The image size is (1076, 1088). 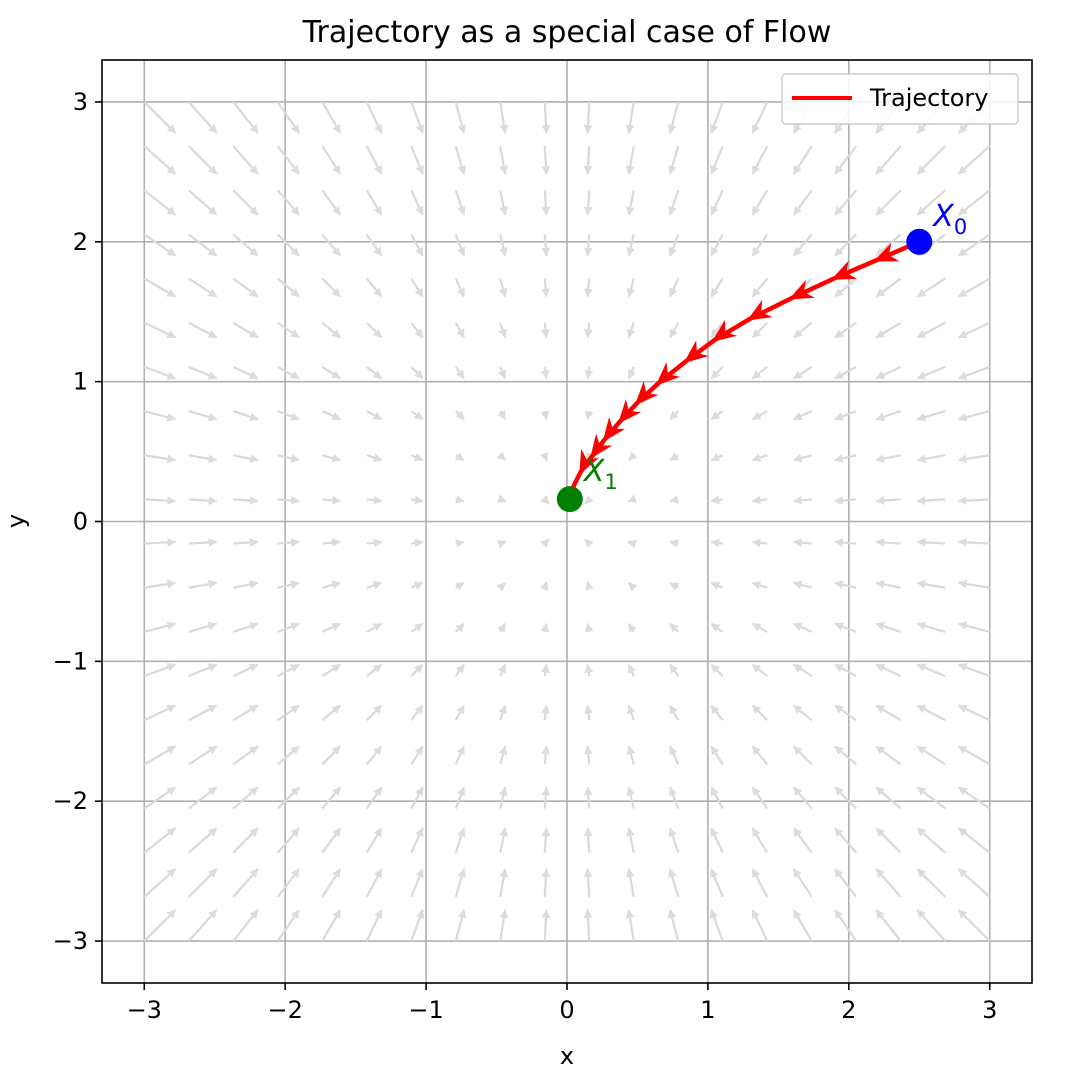 What do you see at coordinates (929, 98) in the screenshot?
I see `legend-label: Trajectory` at bounding box center [929, 98].